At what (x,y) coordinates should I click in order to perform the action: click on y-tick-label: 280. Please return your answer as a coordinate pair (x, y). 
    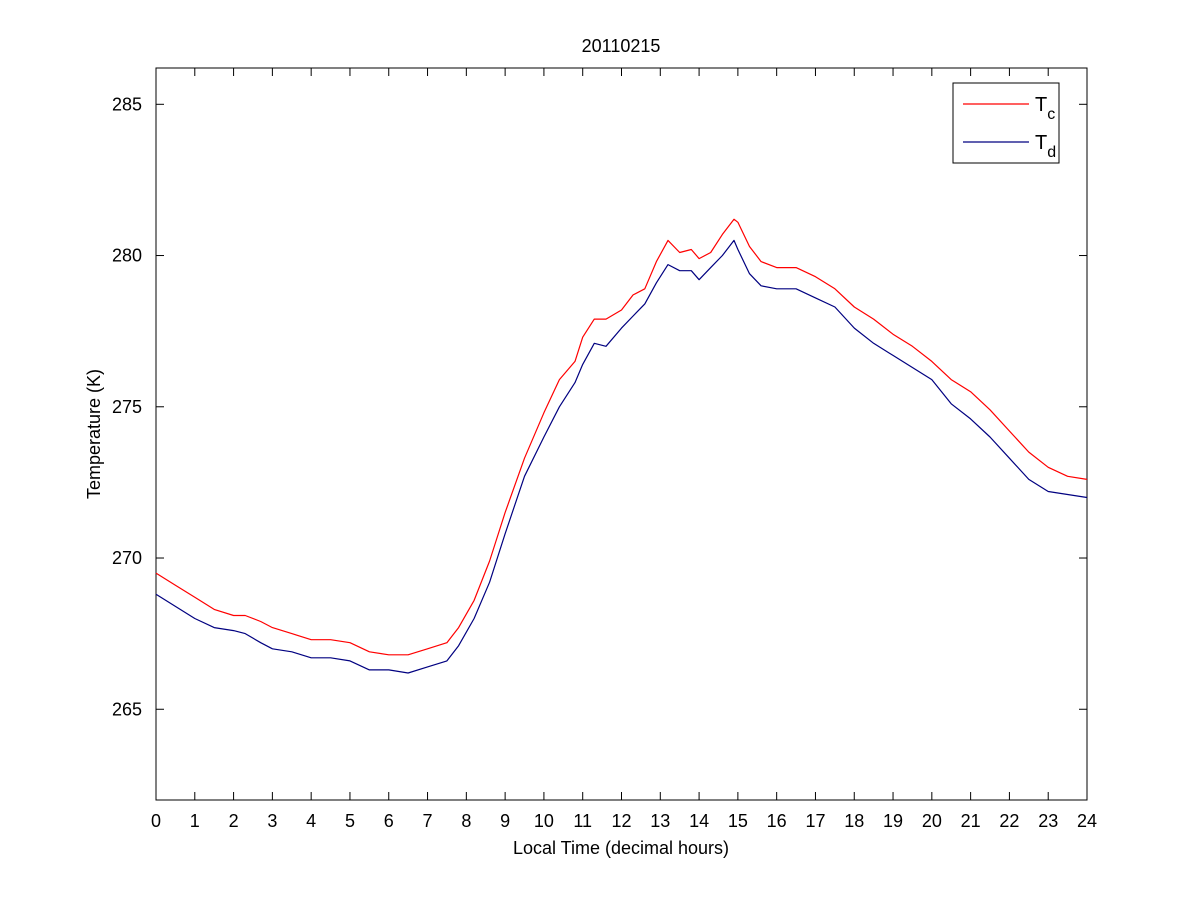
    Looking at the image, I should click on (127, 256).